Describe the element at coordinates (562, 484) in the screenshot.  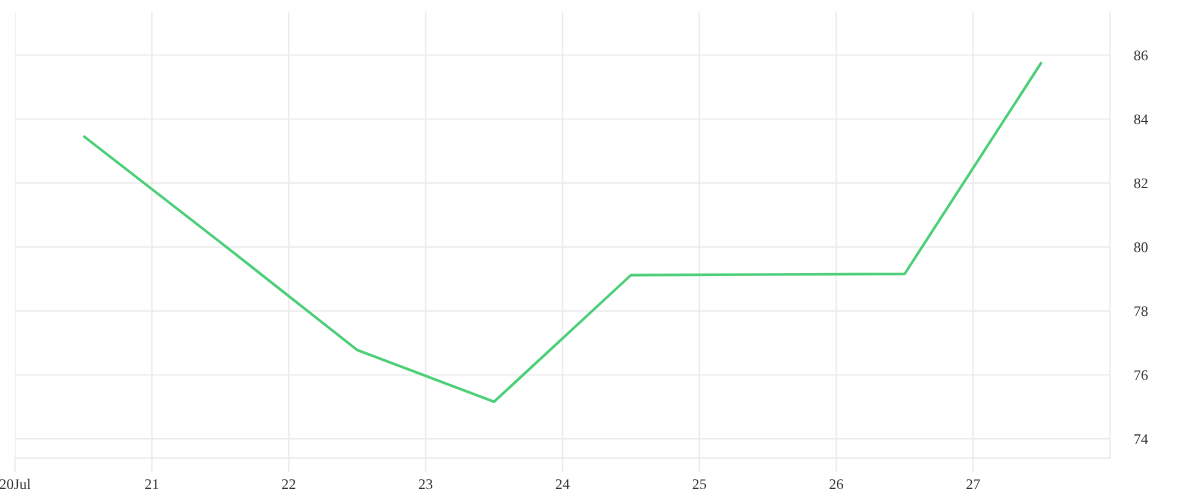
I see `x-tick-label: 24` at that location.